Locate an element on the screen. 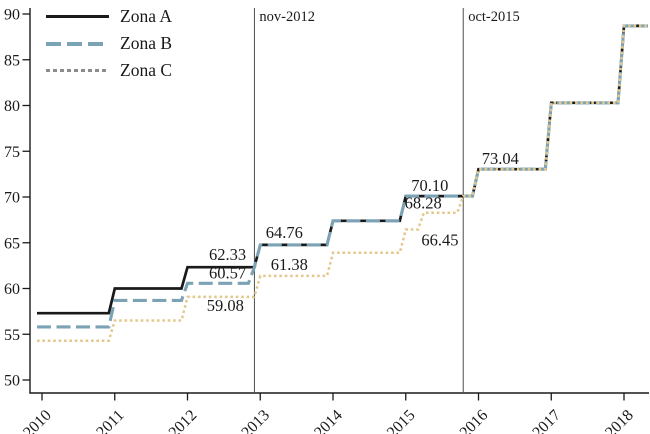 This screenshot has height=434, width=650. legend-item-zona-a: Zona A is located at coordinates (109, 16).